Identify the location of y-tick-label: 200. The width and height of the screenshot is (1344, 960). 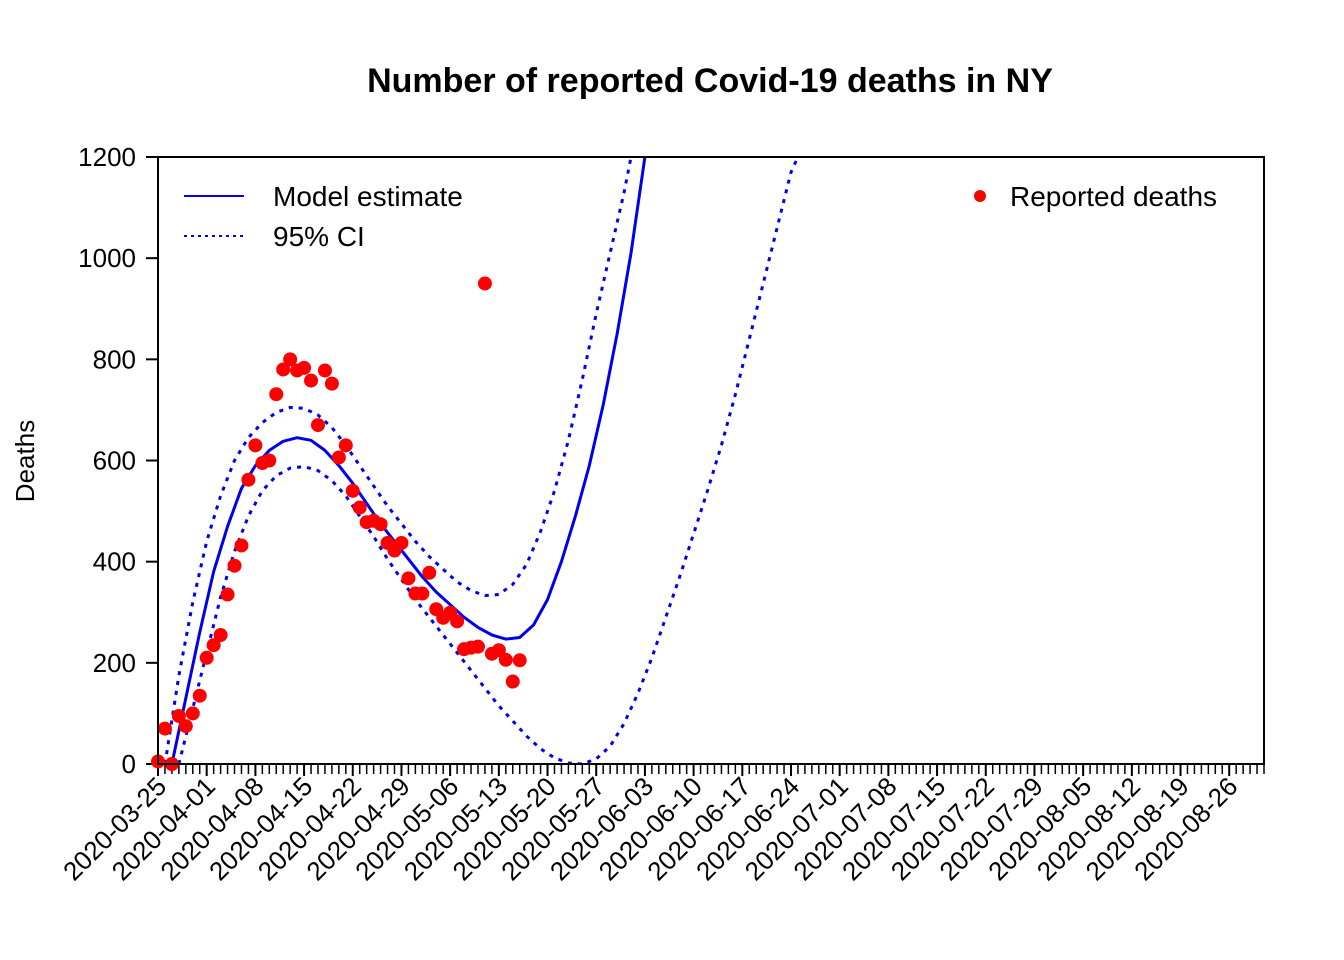
(114, 663).